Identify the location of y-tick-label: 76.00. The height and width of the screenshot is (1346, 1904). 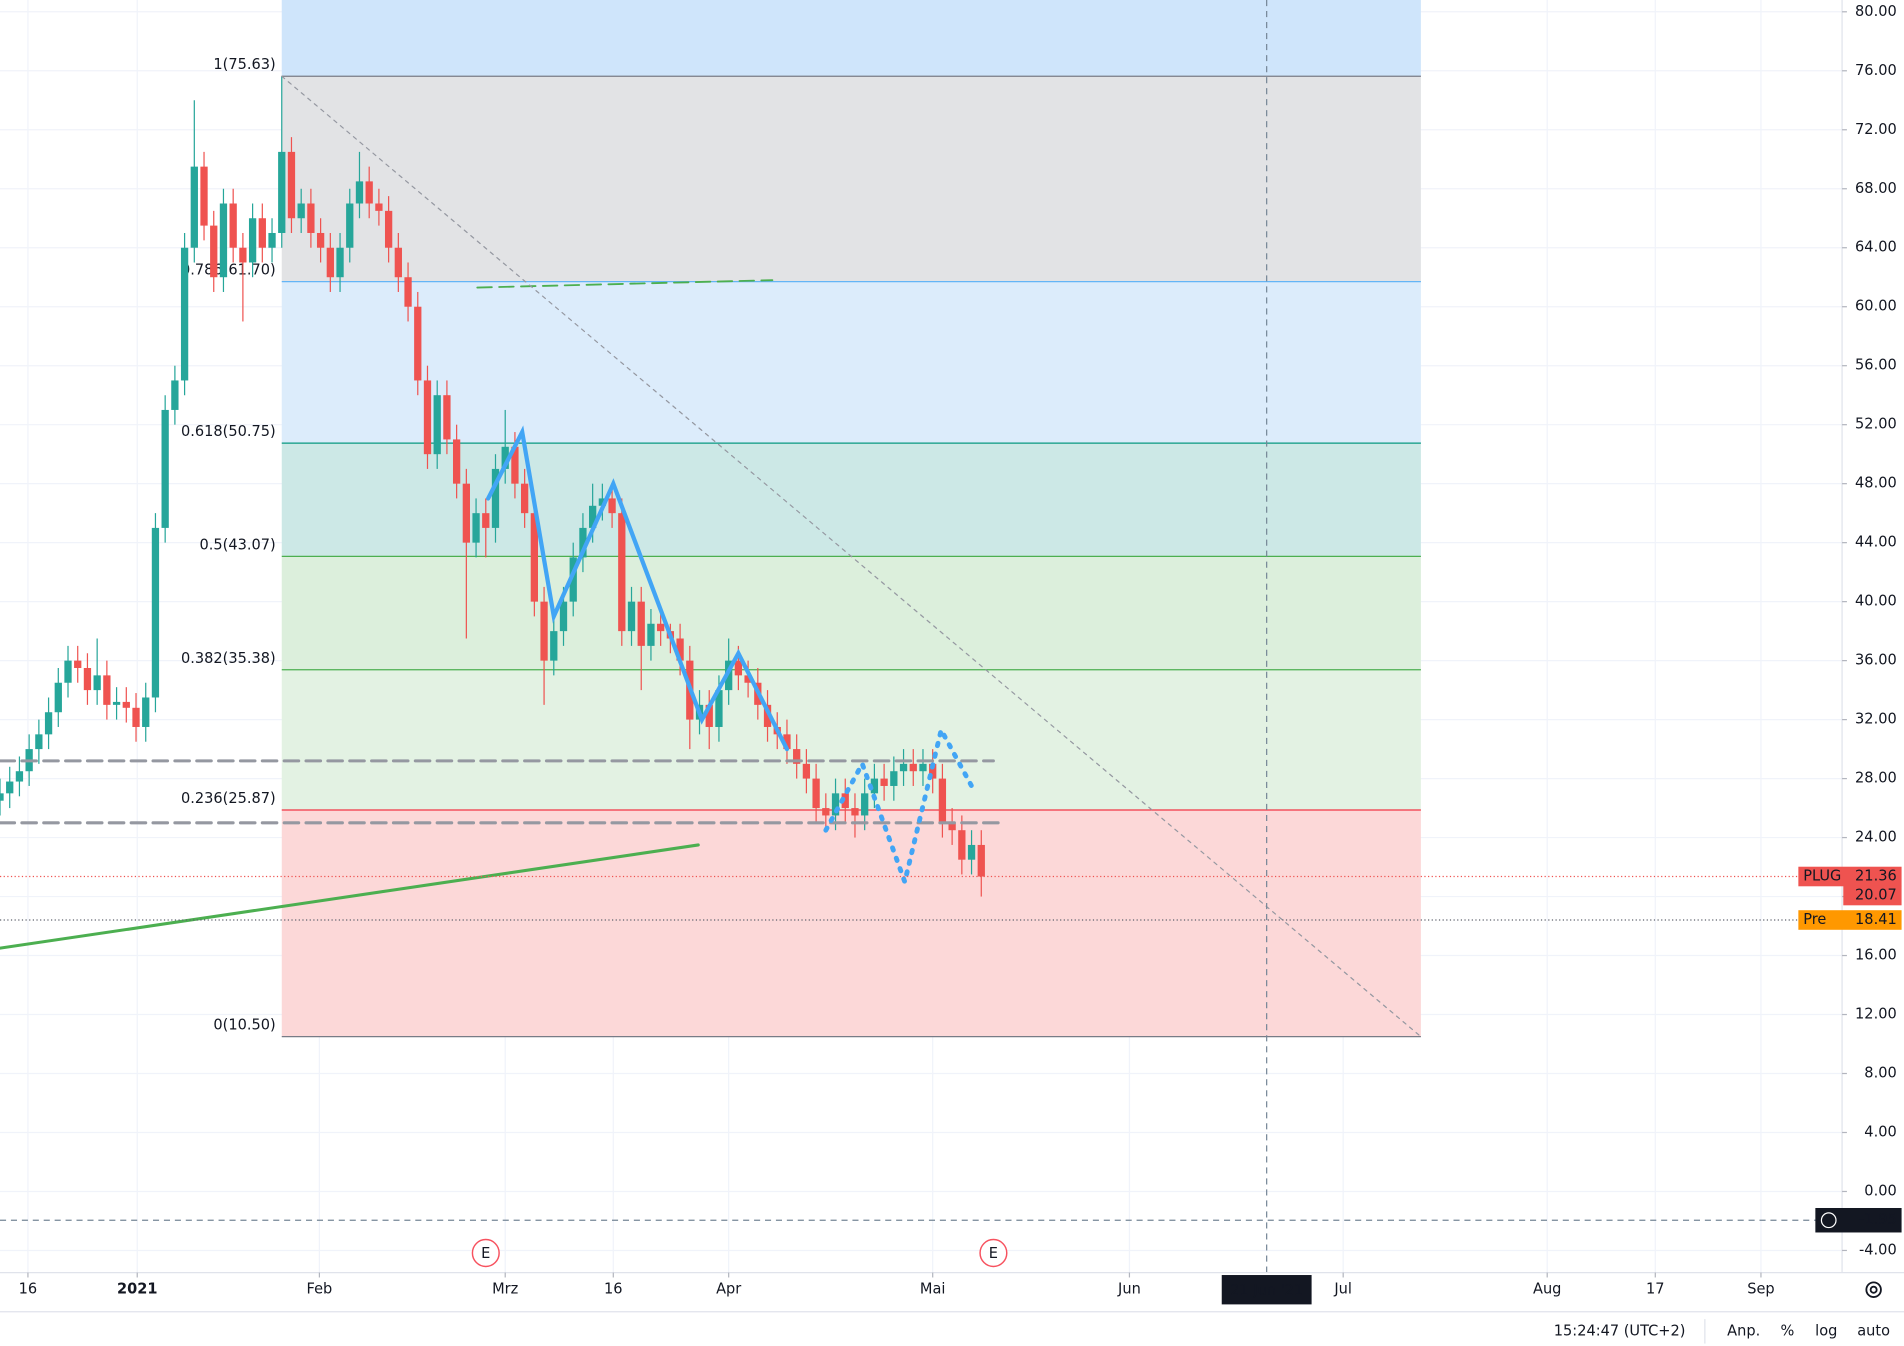
(1876, 70).